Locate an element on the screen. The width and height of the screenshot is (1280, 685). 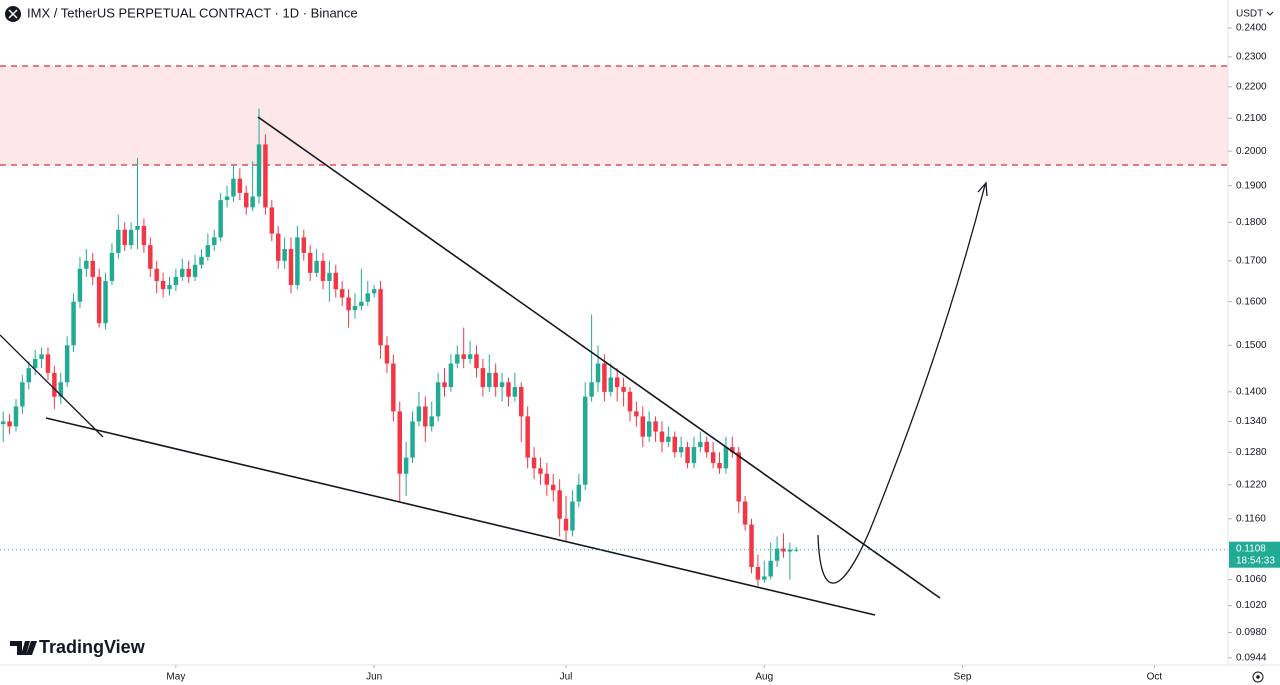
symbol-logo-mark is located at coordinates (13, 14).